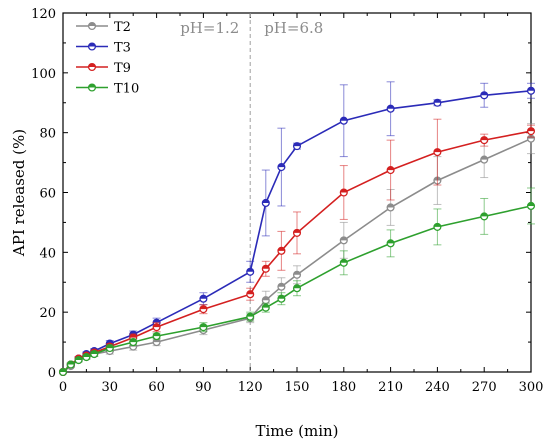 Image resolution: width=550 pixels, height=444 pixels. I want to click on y-tick-label: 100, so click(43, 74).